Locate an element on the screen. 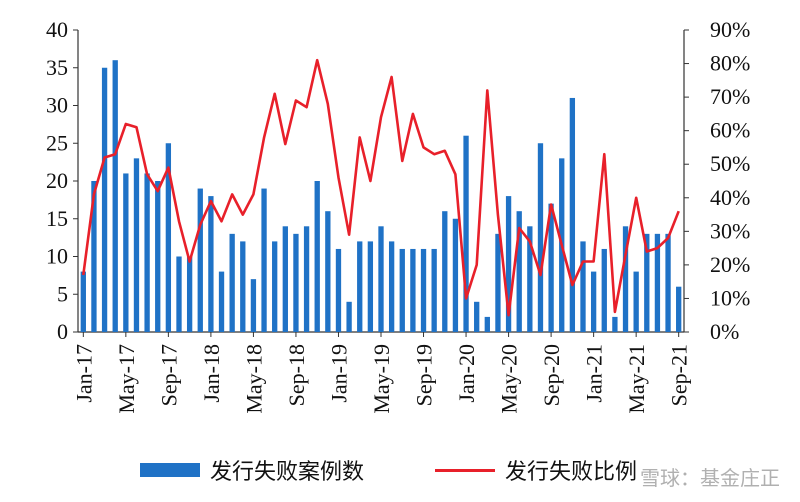 The width and height of the screenshot is (800, 502). left-tick-label: 15 is located at coordinates (57, 218).